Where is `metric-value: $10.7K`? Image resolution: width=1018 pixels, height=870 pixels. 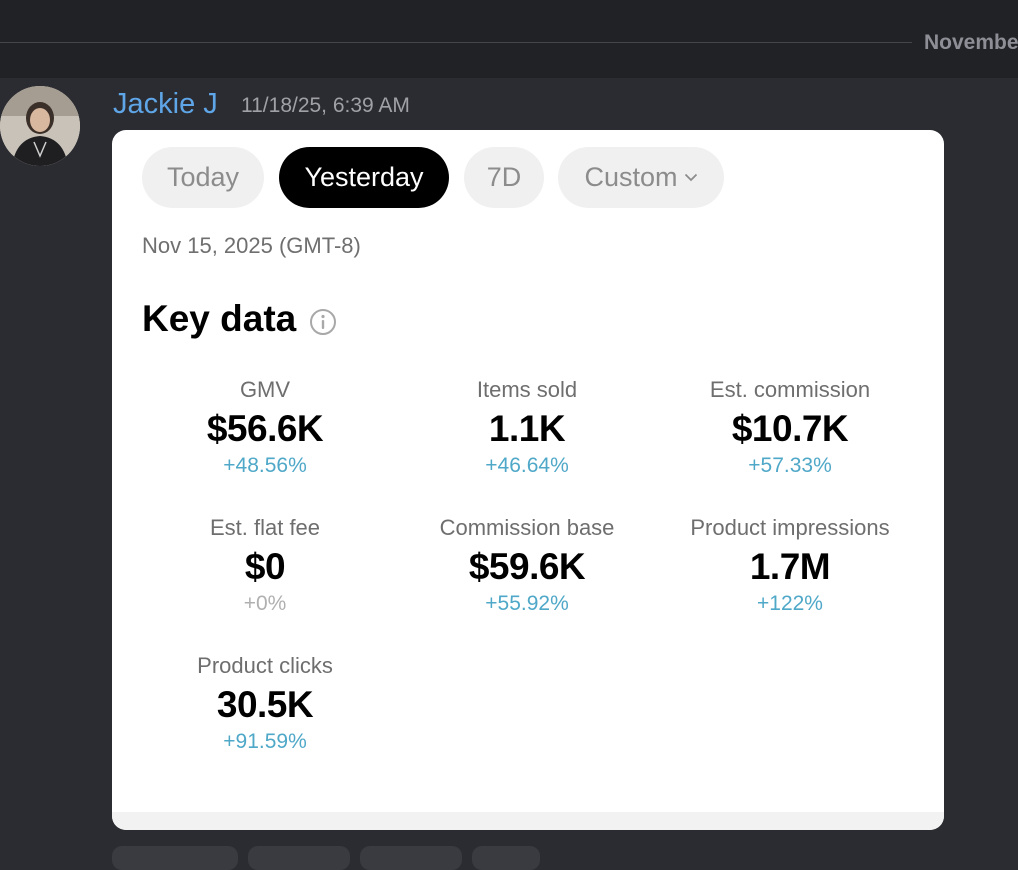 metric-value: $10.7K is located at coordinates (790, 428).